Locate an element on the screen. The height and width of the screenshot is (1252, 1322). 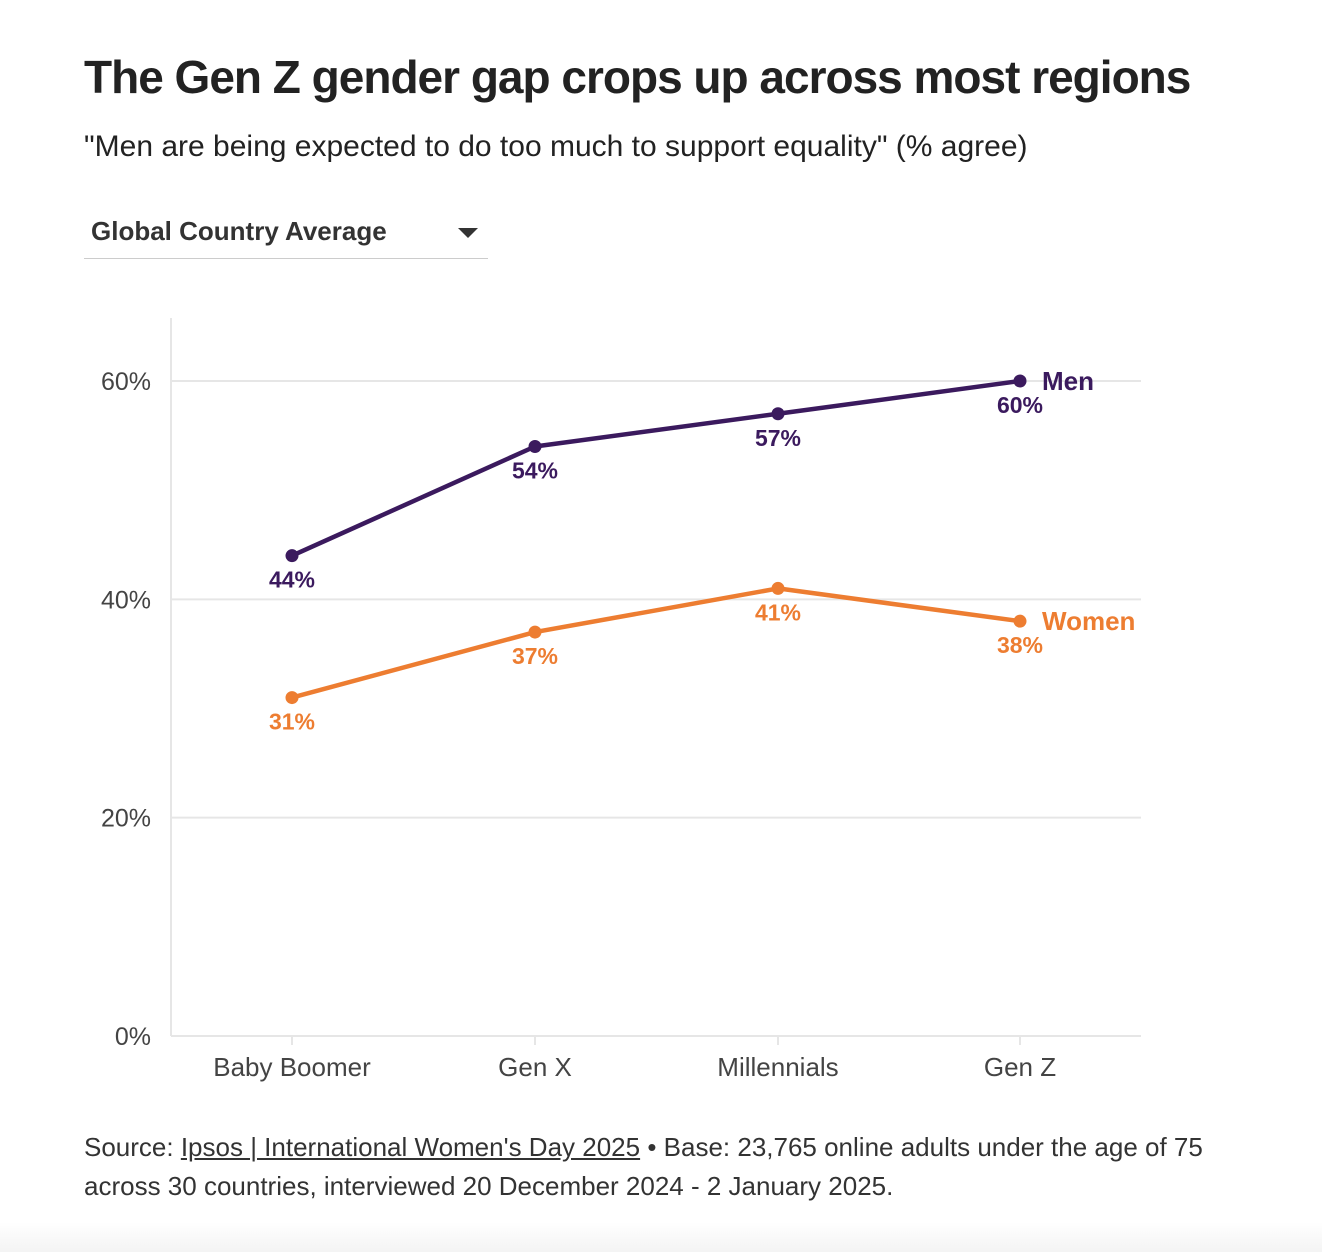
data-label-women: 41% is located at coordinates (778, 612).